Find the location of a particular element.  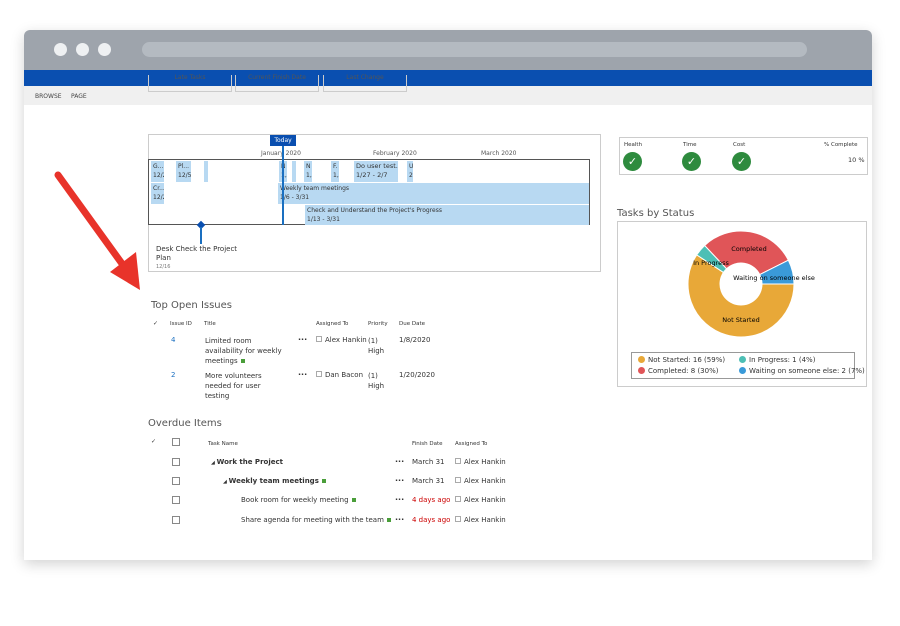

priority: (1) High is located at coordinates (376, 381).